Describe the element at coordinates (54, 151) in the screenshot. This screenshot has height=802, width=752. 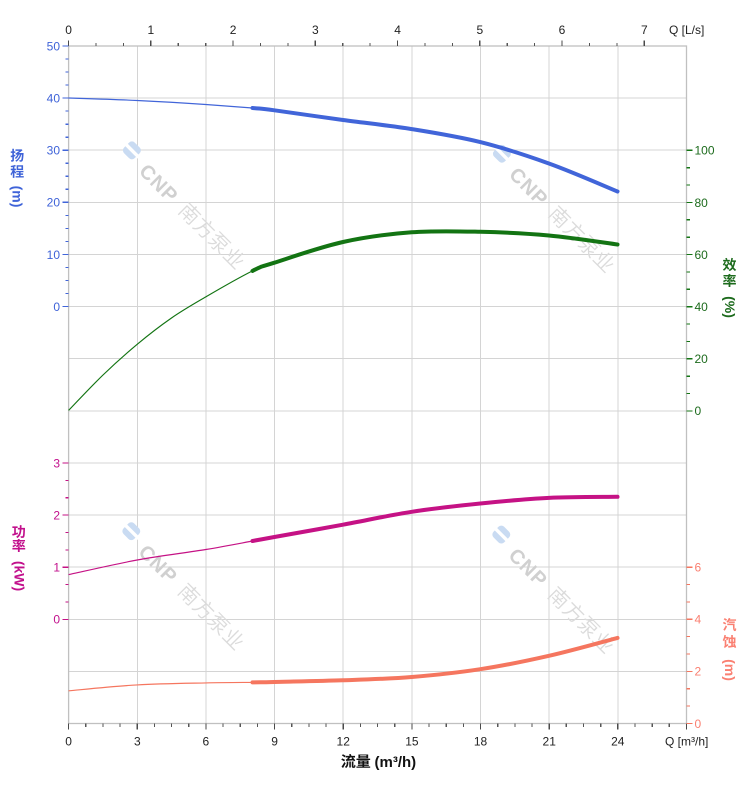
I see `svg-text: 30` at that location.